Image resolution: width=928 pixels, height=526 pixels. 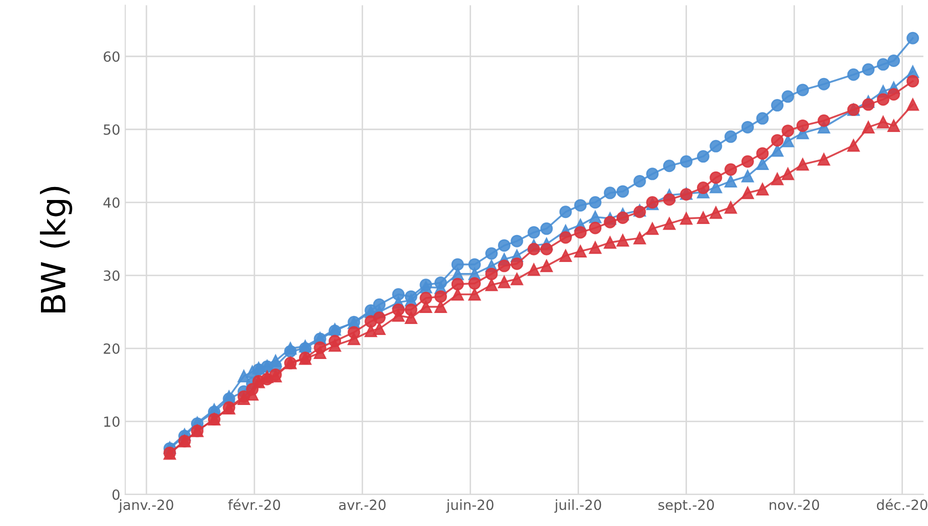 I want to click on y-tick-label: 10, so click(x=112, y=421).